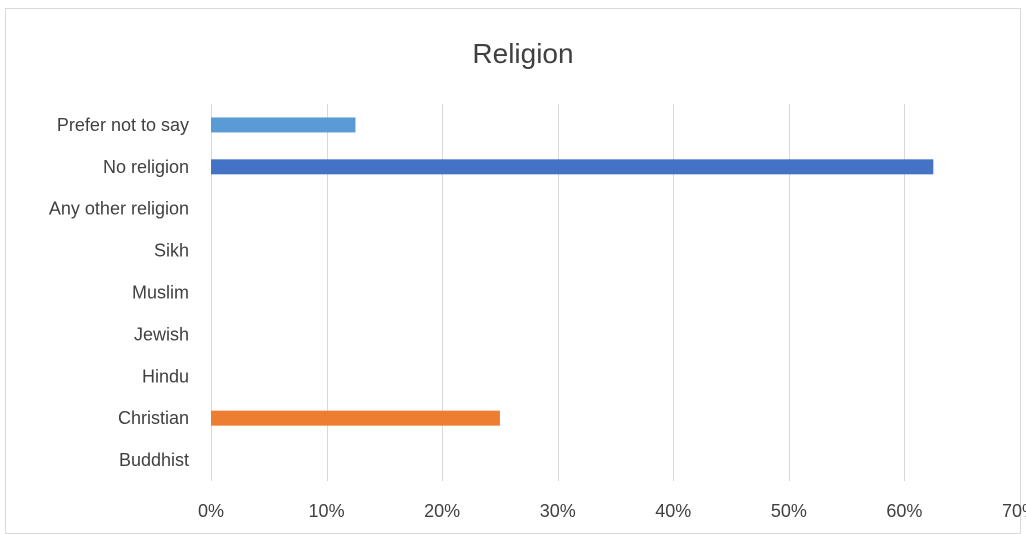  What do you see at coordinates (789, 511) in the screenshot?
I see `x-tick-label: 50%` at bounding box center [789, 511].